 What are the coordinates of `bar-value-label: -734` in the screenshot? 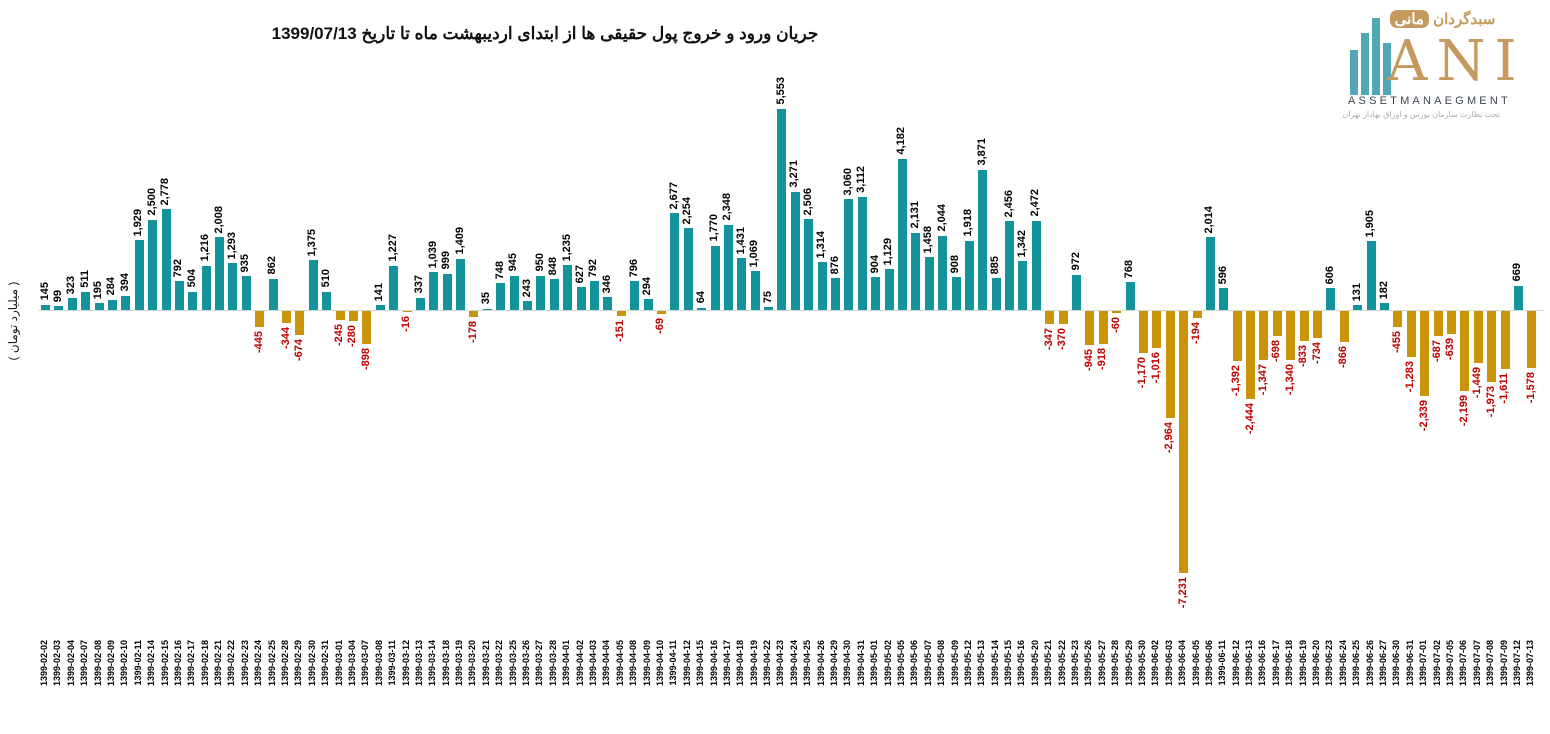 It's located at (1316, 352).